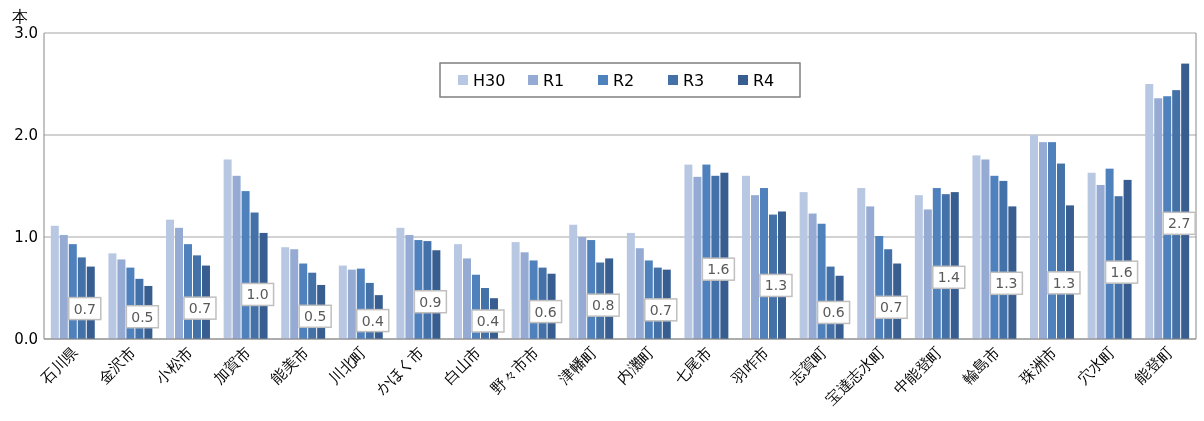 The height and width of the screenshot is (421, 1204). What do you see at coordinates (1154, 365) in the screenshot?
I see `x-tick-label: 能登町` at bounding box center [1154, 365].